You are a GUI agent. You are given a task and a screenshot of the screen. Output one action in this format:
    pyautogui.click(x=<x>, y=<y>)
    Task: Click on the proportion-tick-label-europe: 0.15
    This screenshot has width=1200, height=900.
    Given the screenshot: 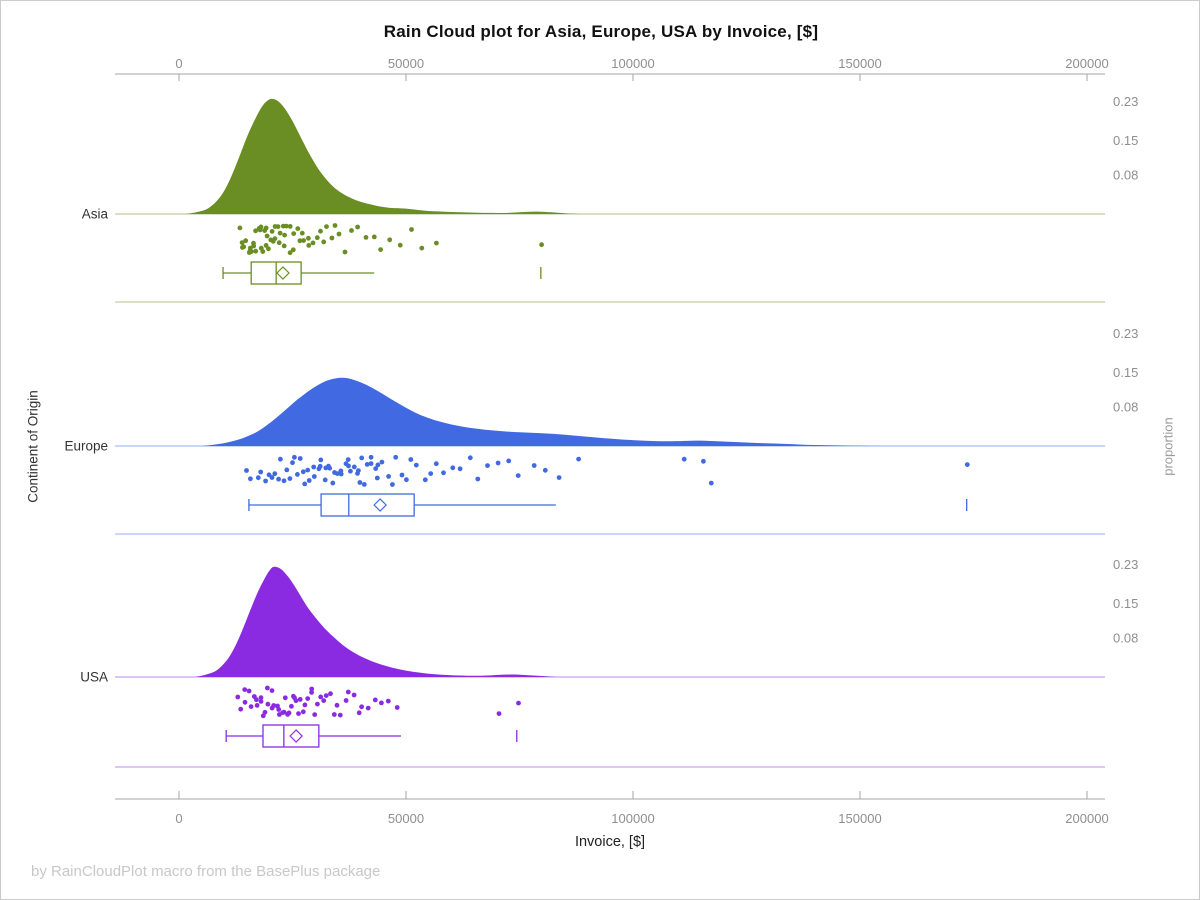 What is the action you would take?
    pyautogui.click(x=1125, y=372)
    